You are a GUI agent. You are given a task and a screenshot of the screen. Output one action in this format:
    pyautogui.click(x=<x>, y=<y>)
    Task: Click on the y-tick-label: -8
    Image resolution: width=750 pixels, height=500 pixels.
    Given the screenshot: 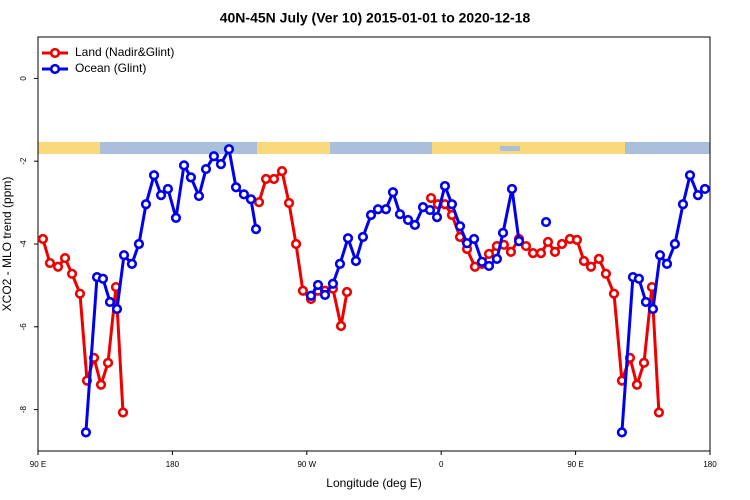 What is the action you would take?
    pyautogui.click(x=23, y=409)
    